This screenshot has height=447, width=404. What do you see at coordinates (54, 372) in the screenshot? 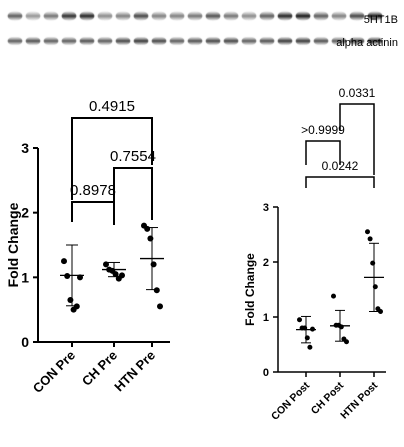
I see `x-tick-label: CON Pre` at bounding box center [54, 372].